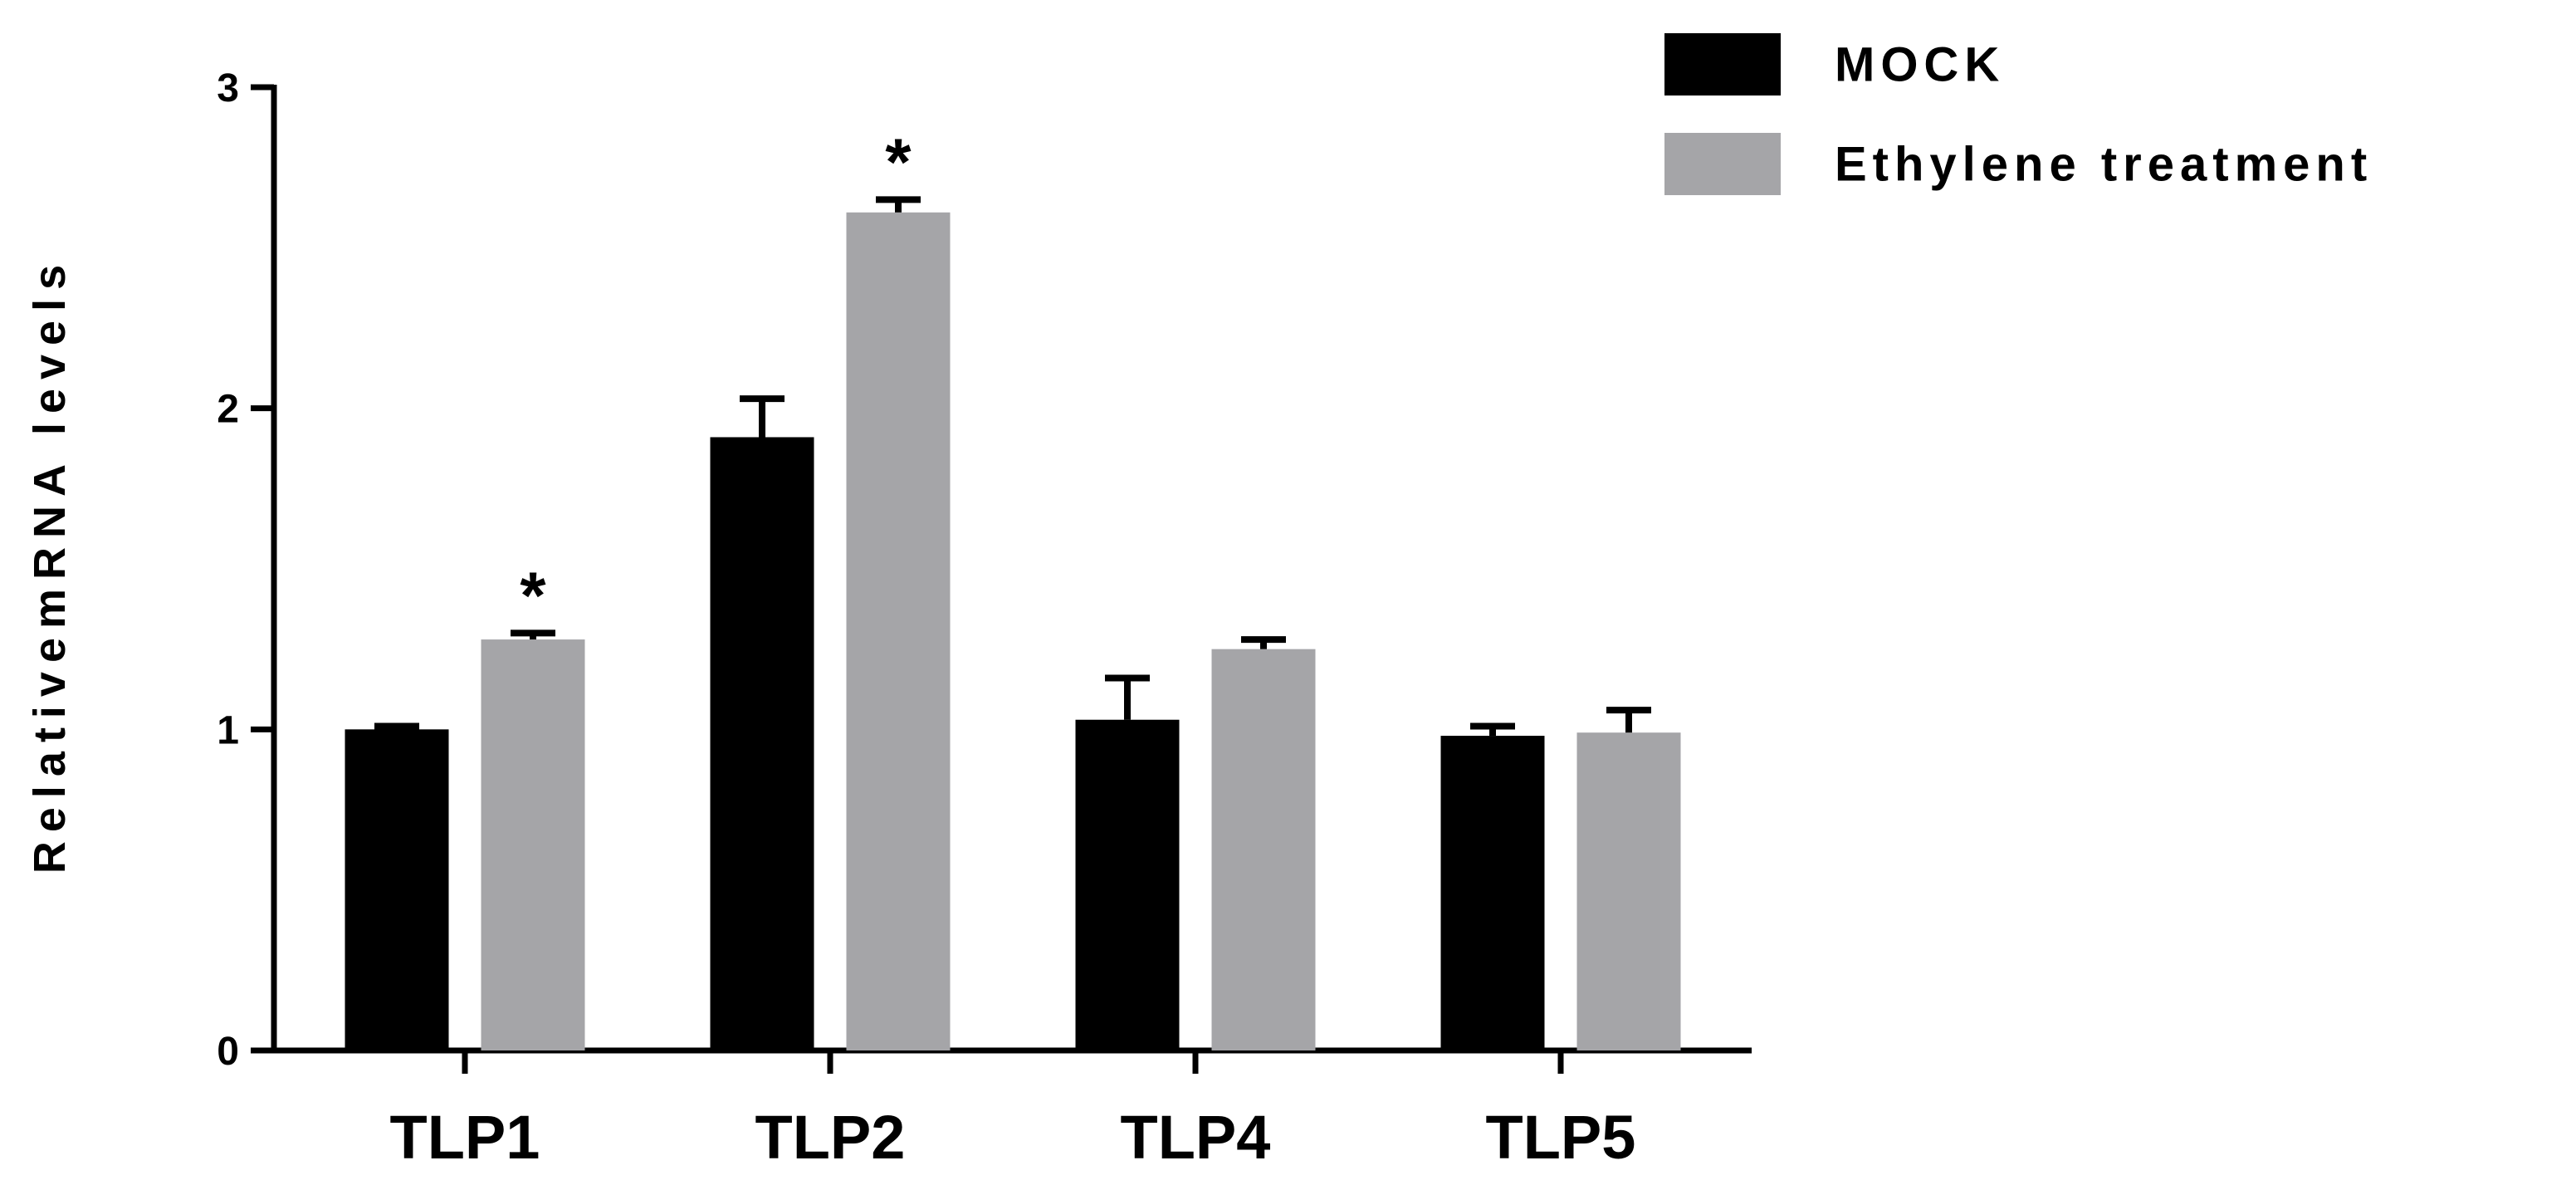  Describe the element at coordinates (1196, 1137) in the screenshot. I see `x-tick-label-TLP4: TLP4` at that location.